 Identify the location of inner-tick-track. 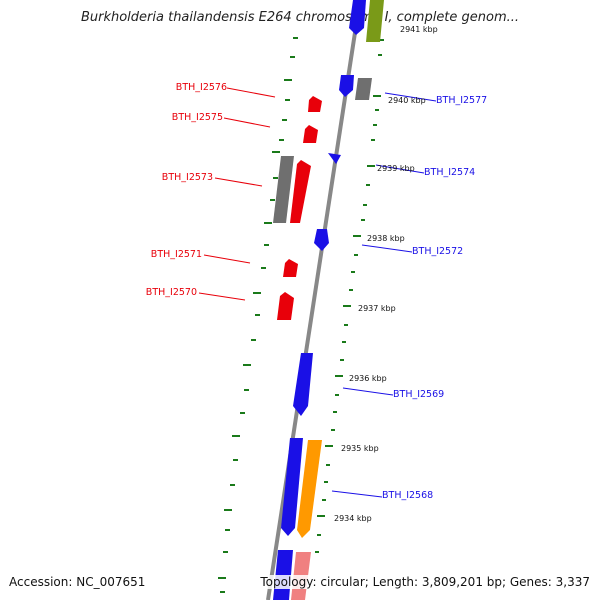
(349, 296).